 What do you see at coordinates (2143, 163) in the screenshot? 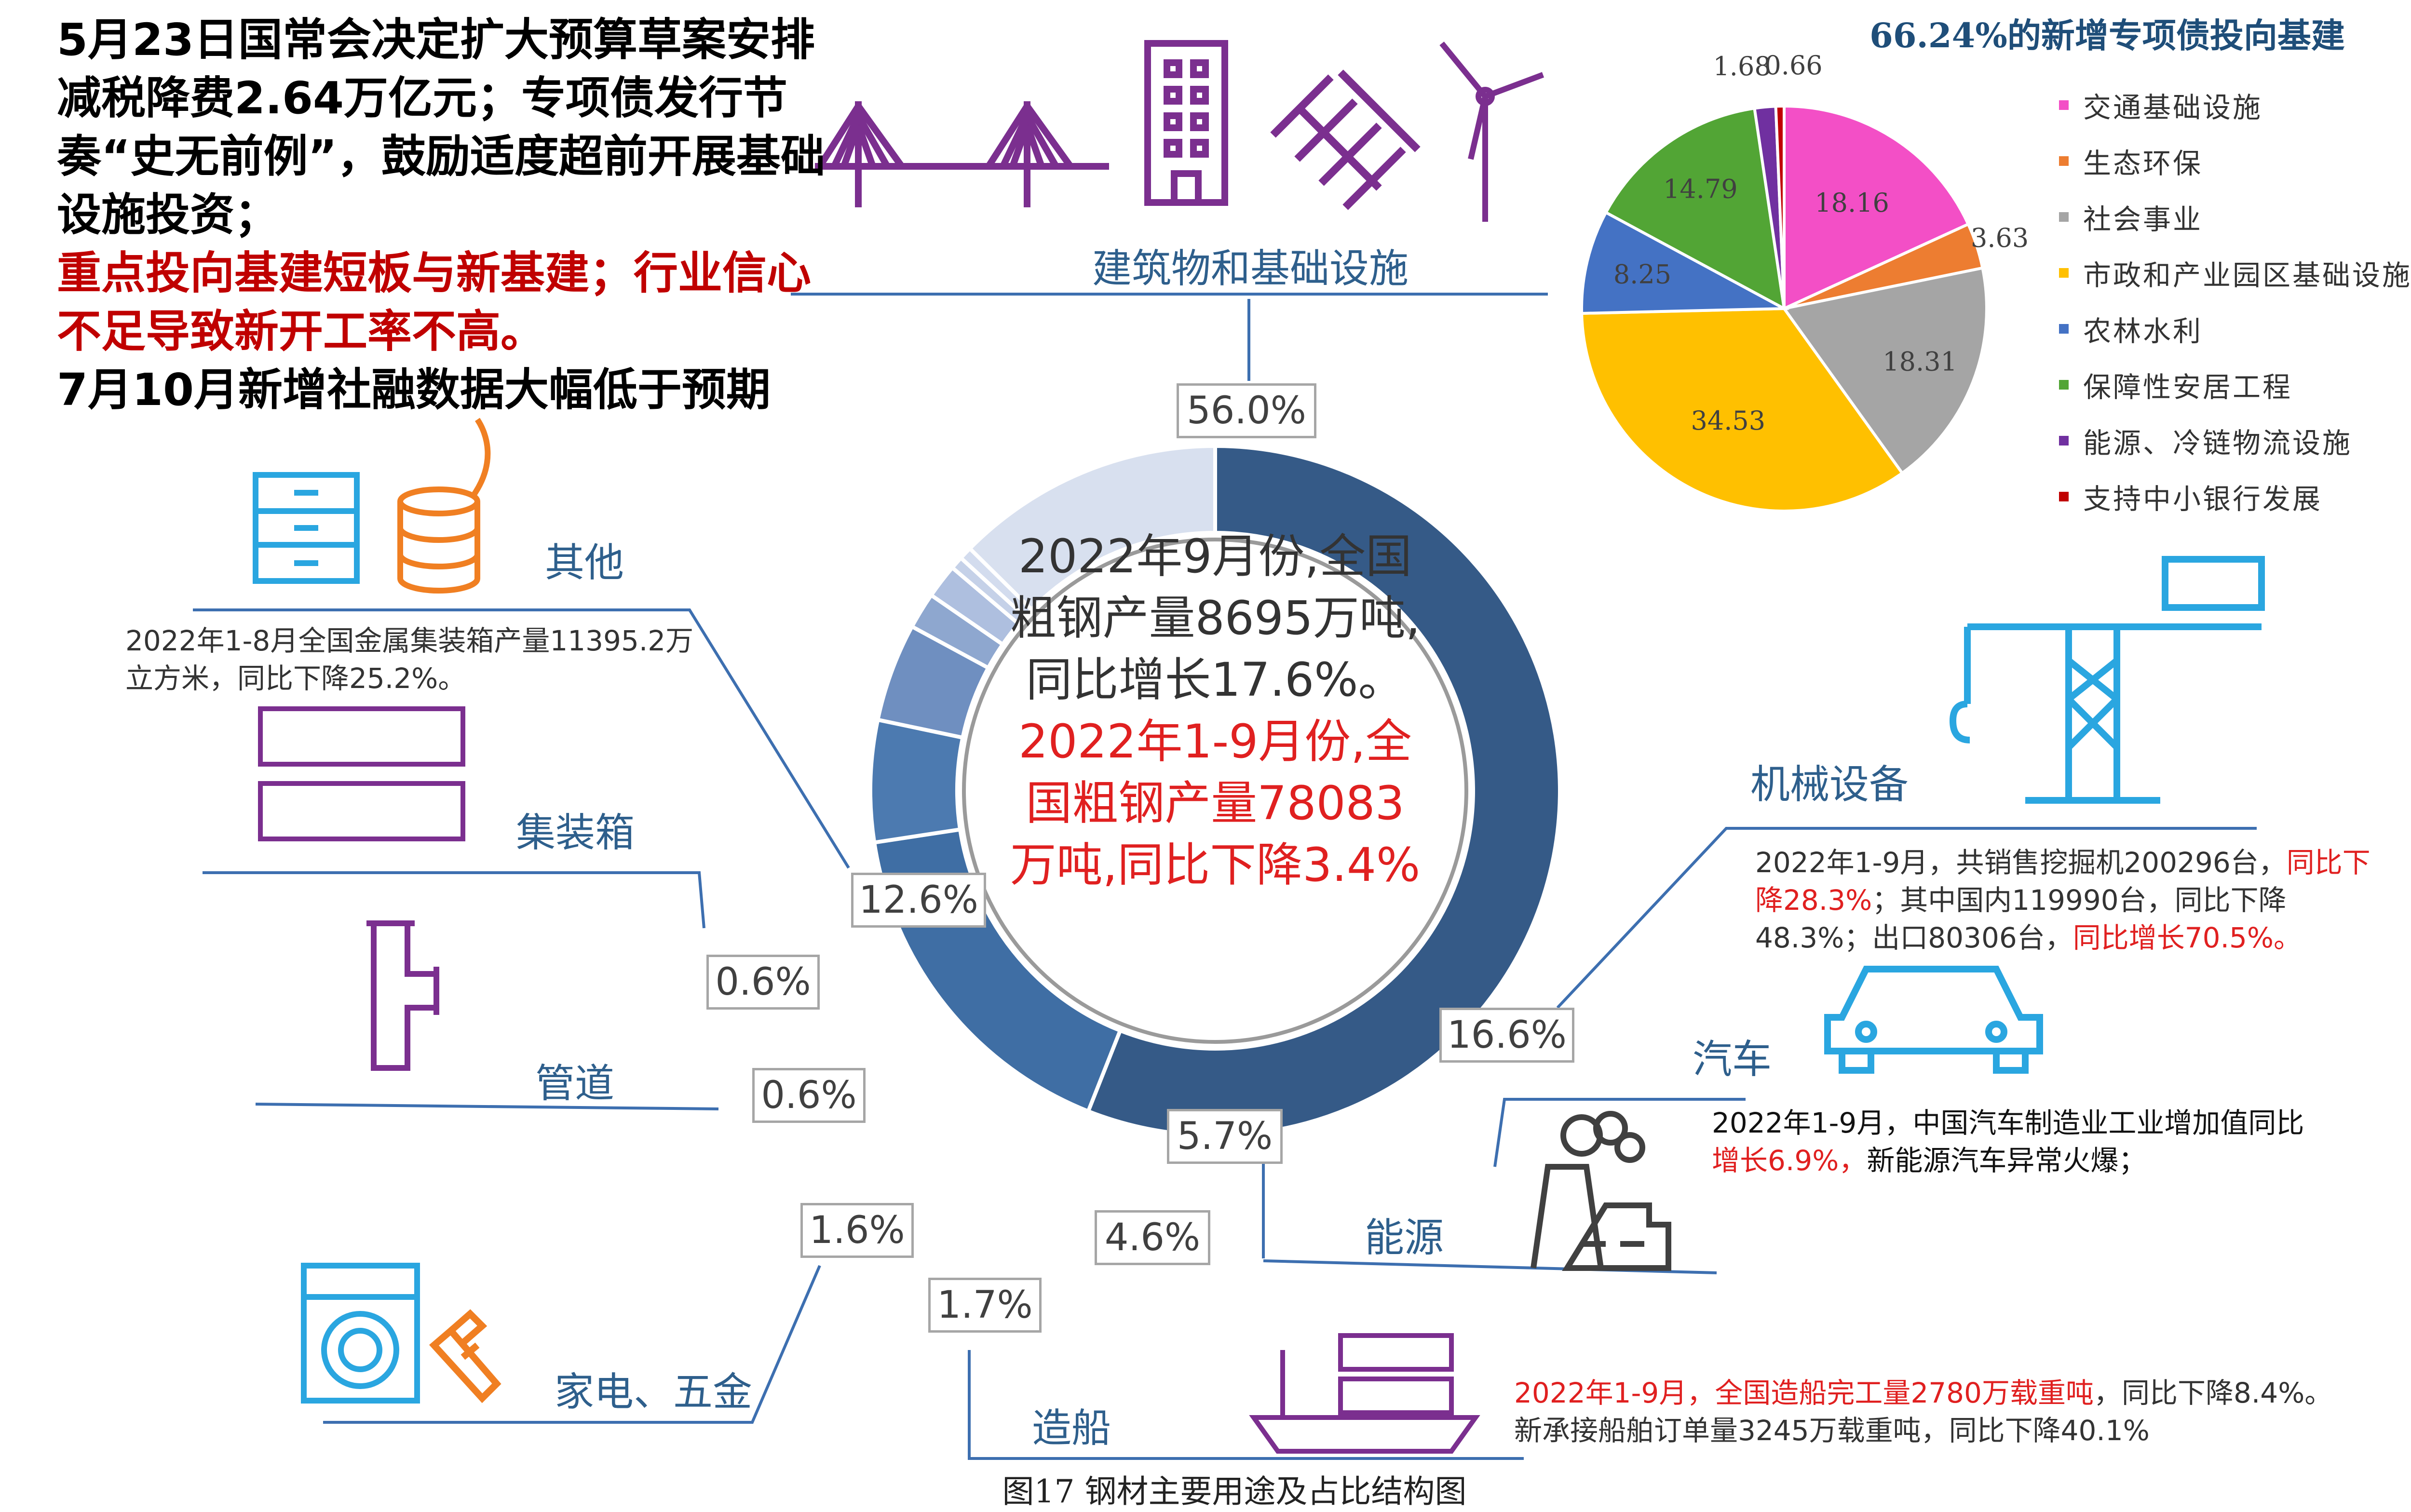
I see `legend-label: 生态环保` at bounding box center [2143, 163].